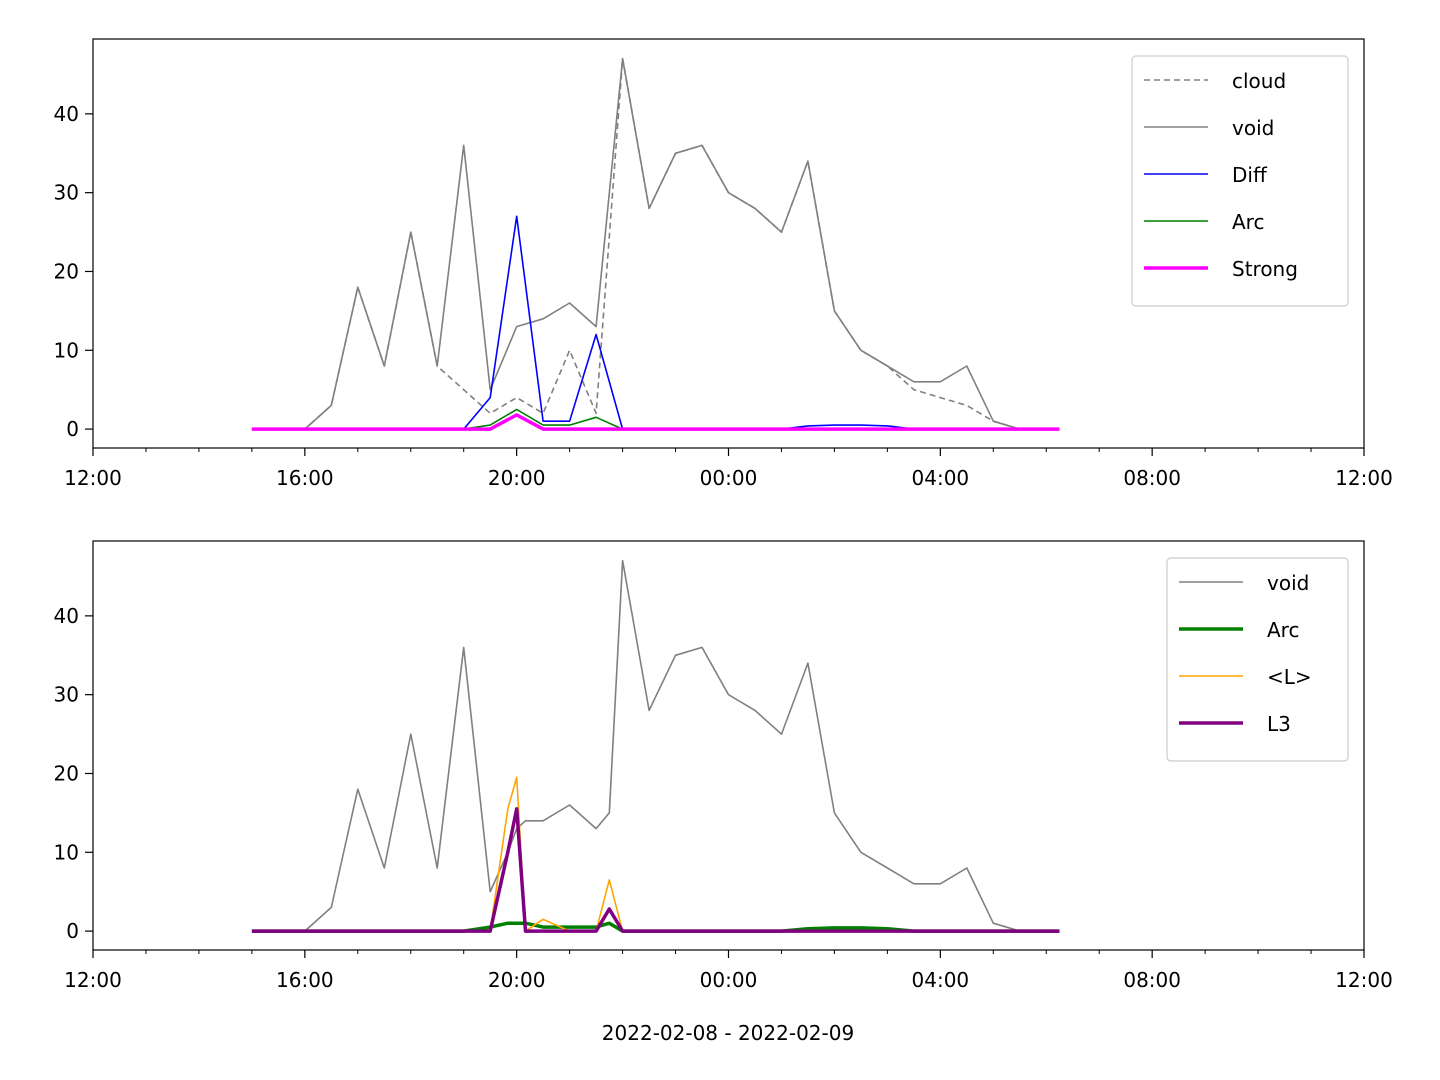  Describe the element at coordinates (1289, 677) in the screenshot. I see `legend-label-l: <L>` at that location.